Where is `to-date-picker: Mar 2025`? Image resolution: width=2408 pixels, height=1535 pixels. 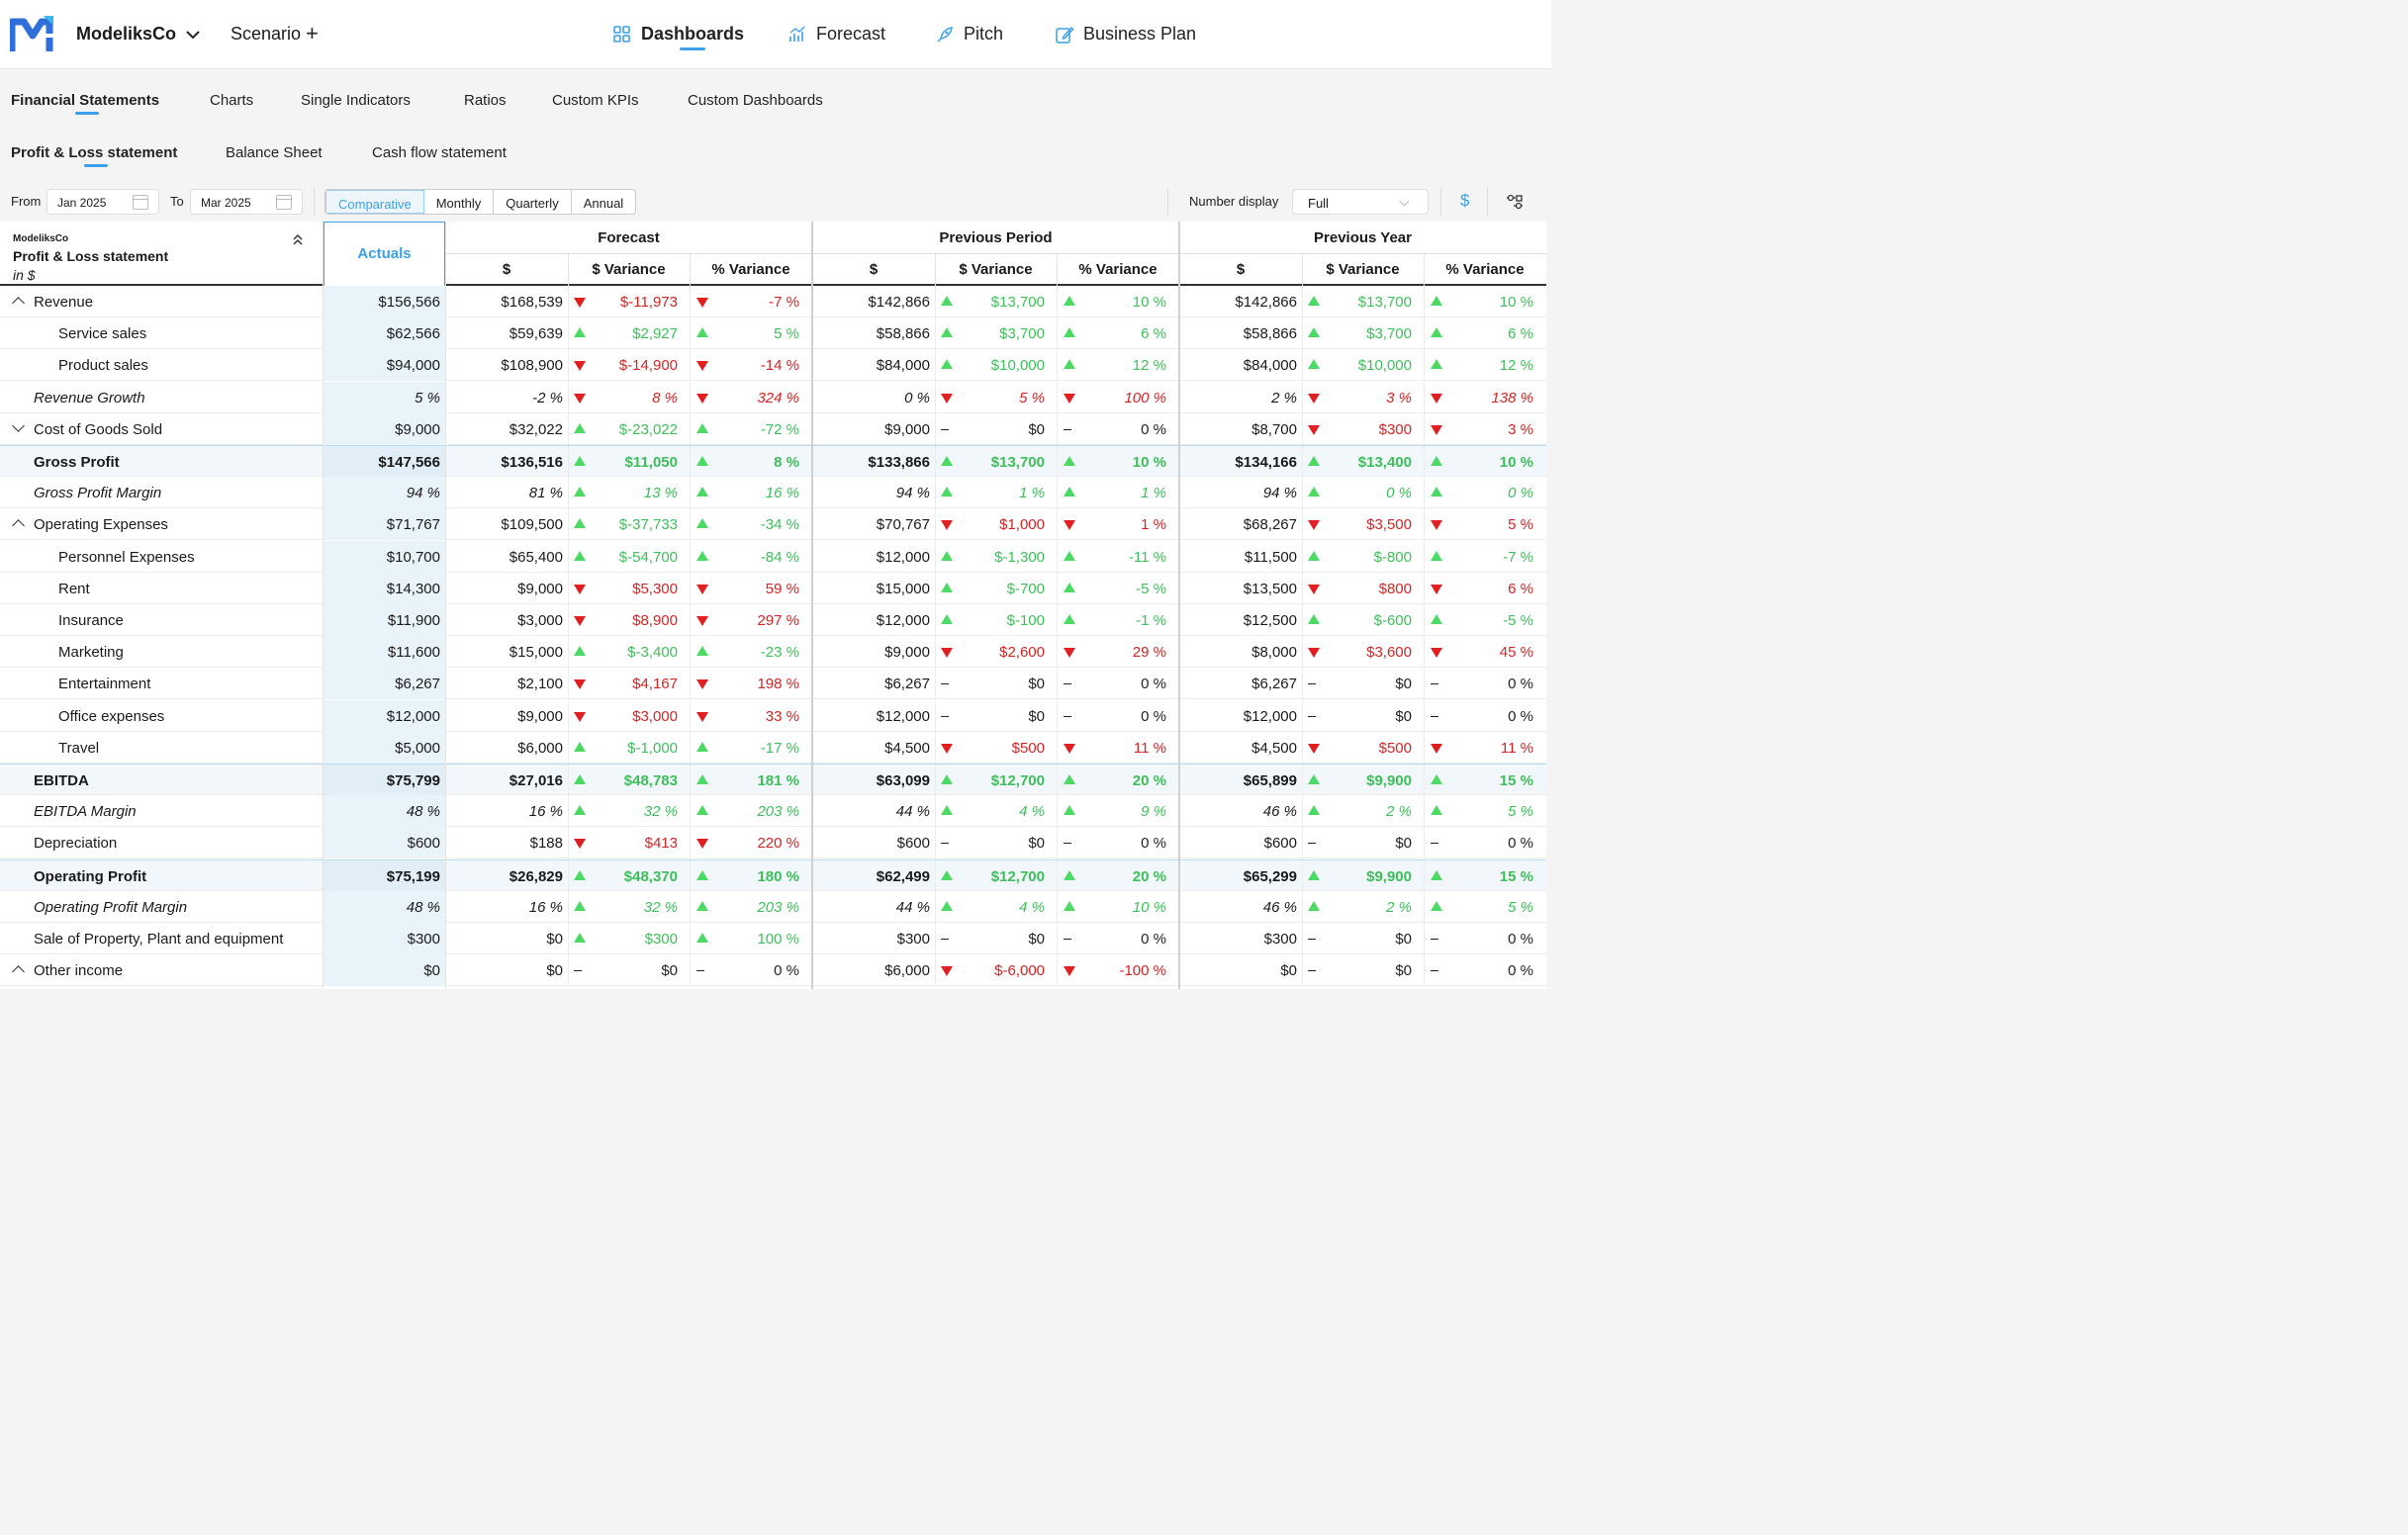
to-date-picker: Mar 2025 is located at coordinates (246, 202).